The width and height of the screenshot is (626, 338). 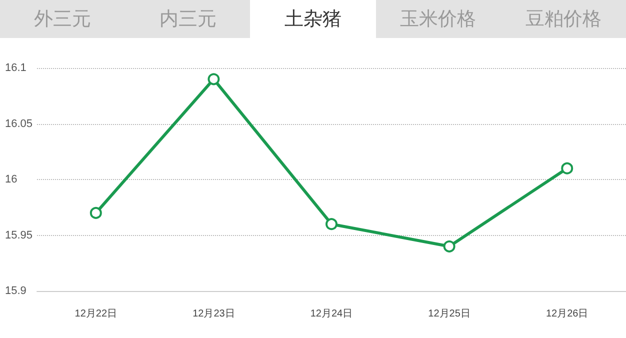 What do you see at coordinates (15, 68) in the screenshot?
I see `y-tick-label: 16.1` at bounding box center [15, 68].